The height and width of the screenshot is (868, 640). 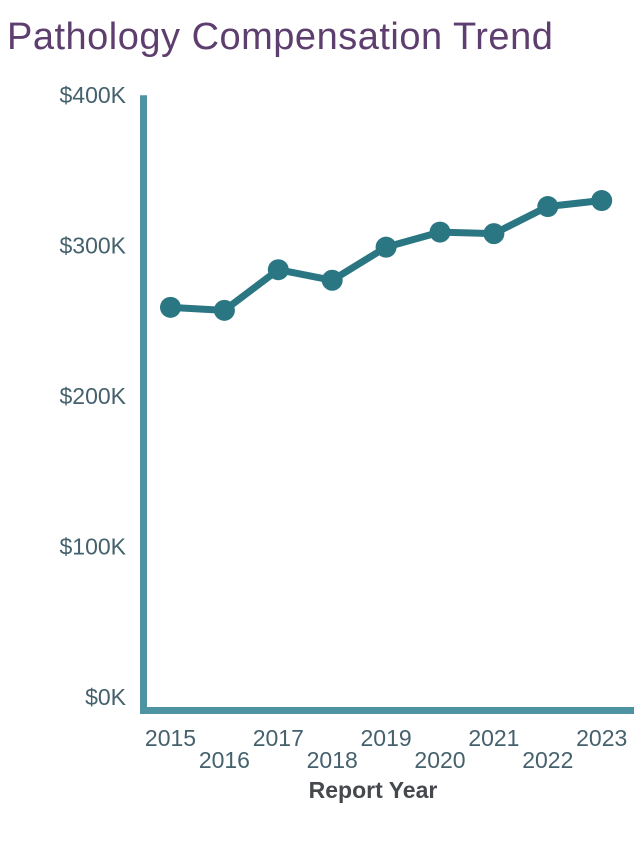 What do you see at coordinates (278, 738) in the screenshot?
I see `x-tick-label: 2017` at bounding box center [278, 738].